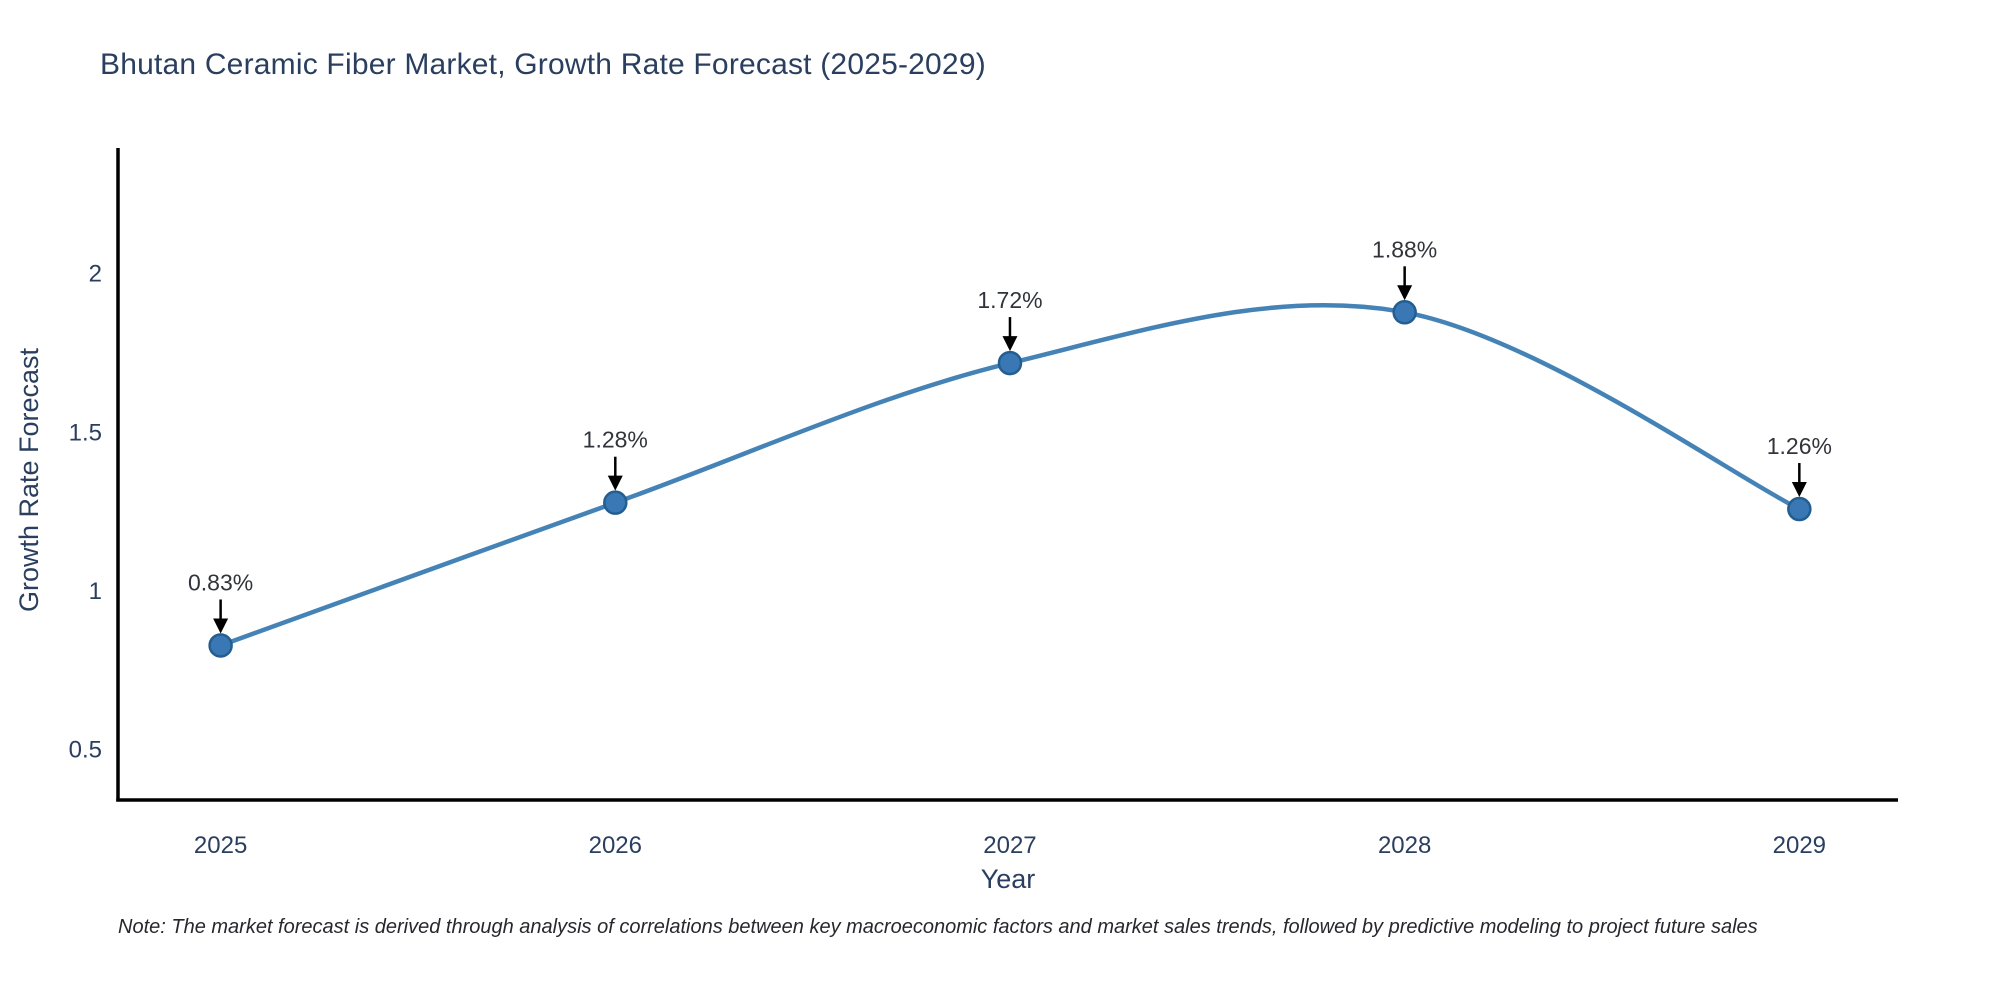  What do you see at coordinates (85, 750) in the screenshot?
I see `y-tick-label: 0.5` at bounding box center [85, 750].